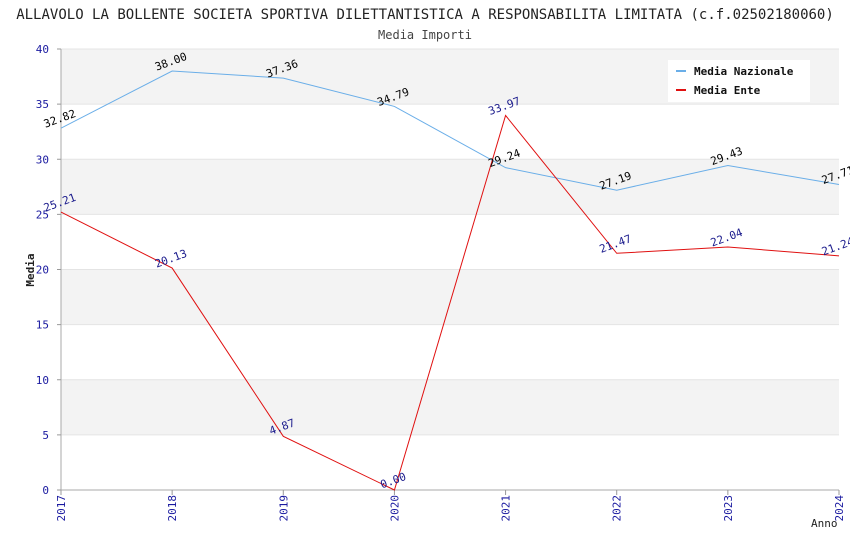 Image resolution: width=850 pixels, height=550 pixels. I want to click on y-tick-label: 35, so click(42, 104).